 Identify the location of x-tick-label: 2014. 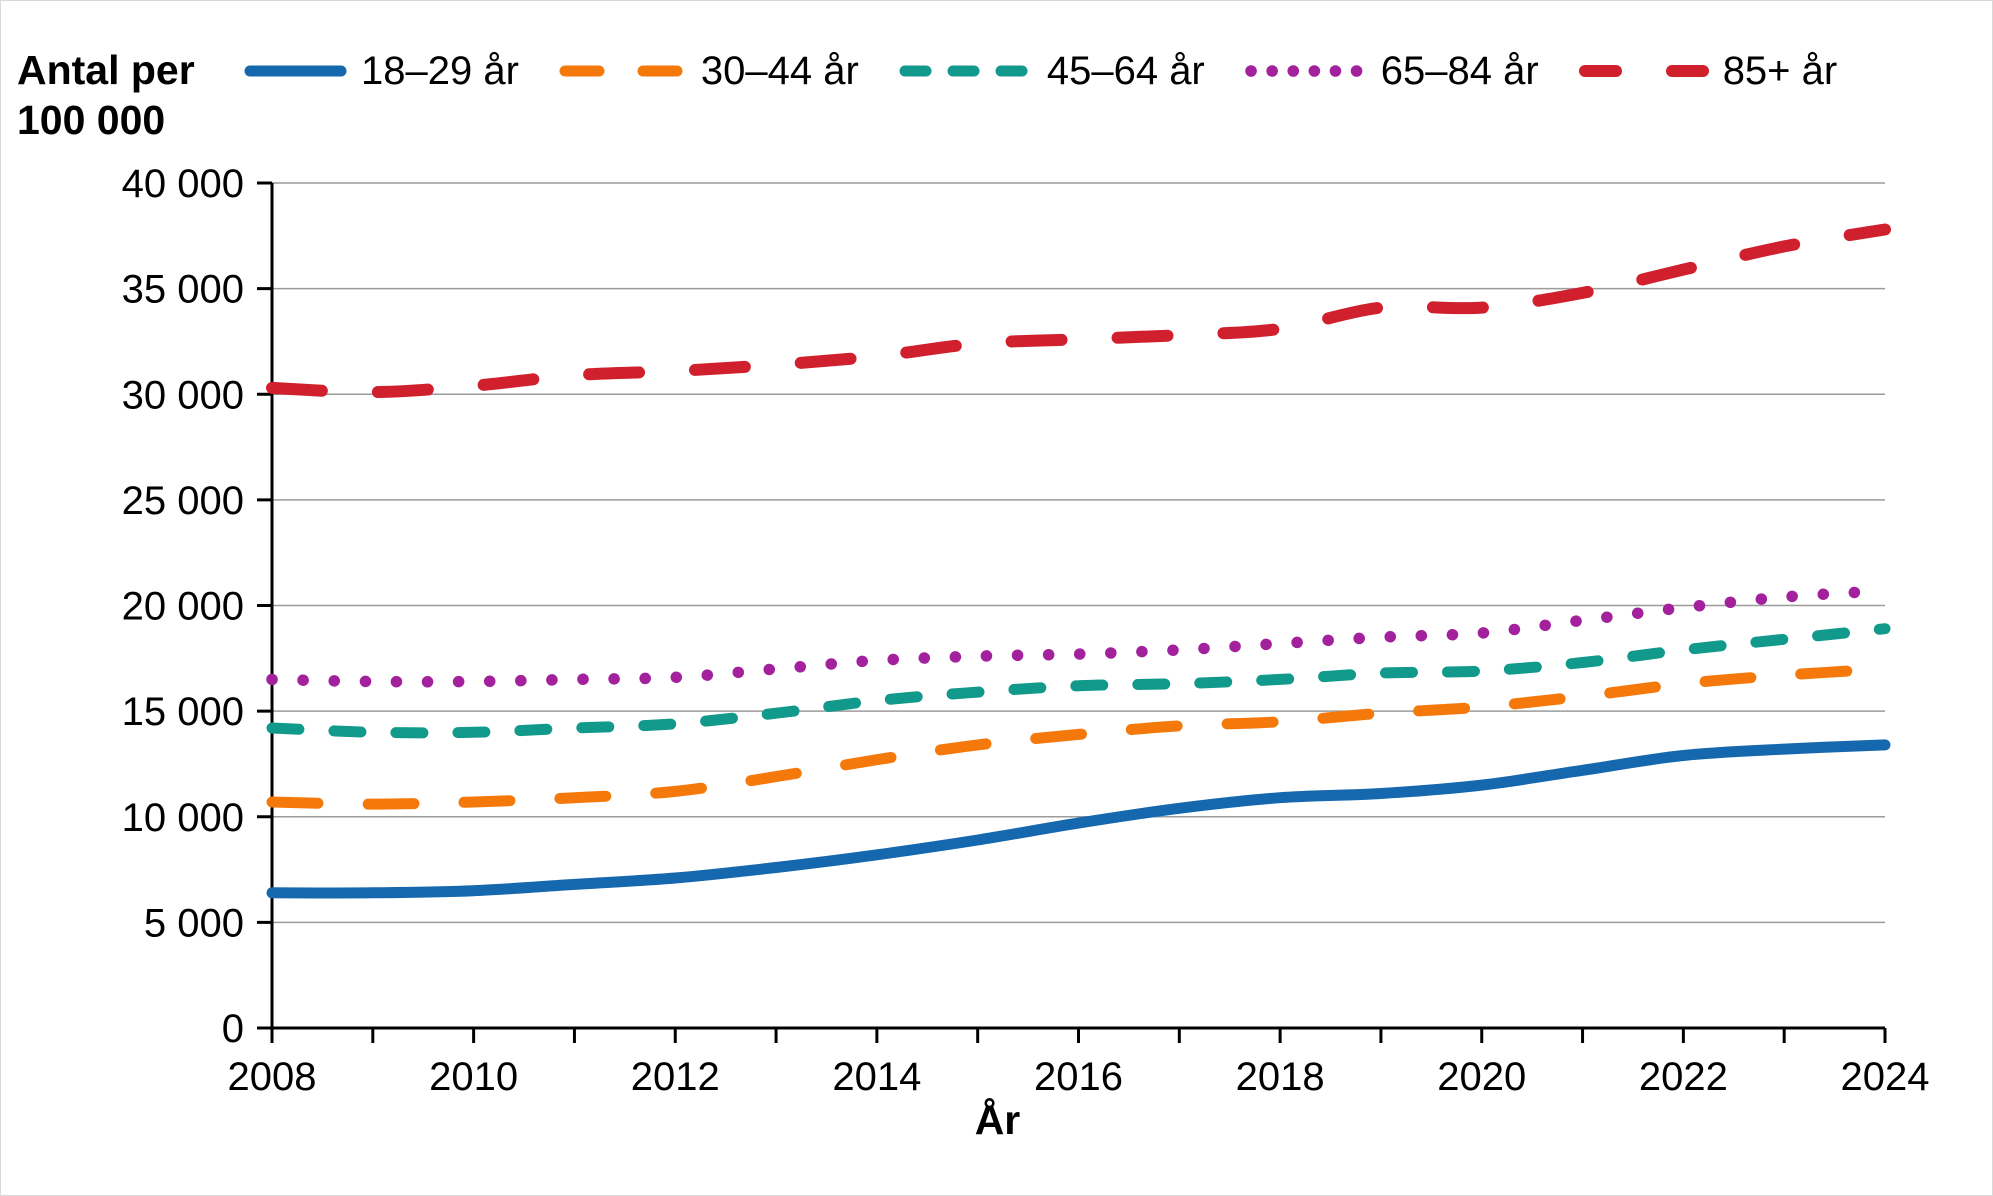
(876, 1077).